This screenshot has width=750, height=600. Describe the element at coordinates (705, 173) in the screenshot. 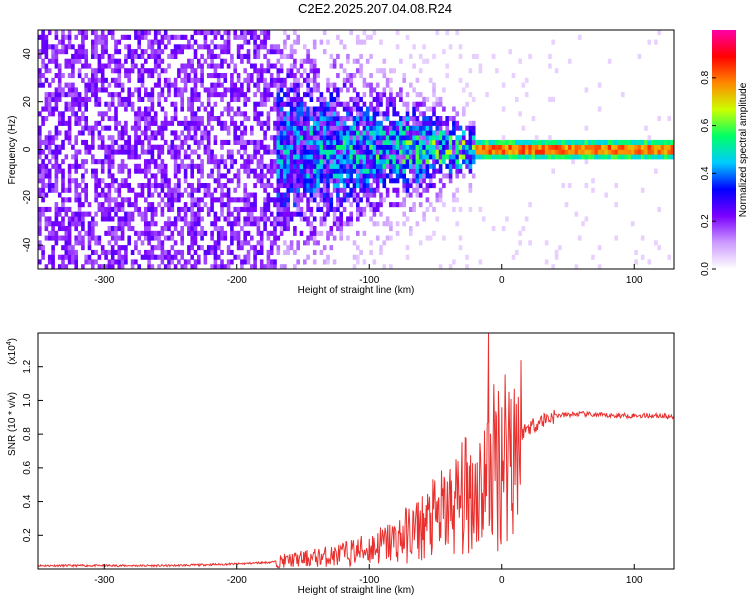

I see `colorbar-tick-label: 0.4` at that location.